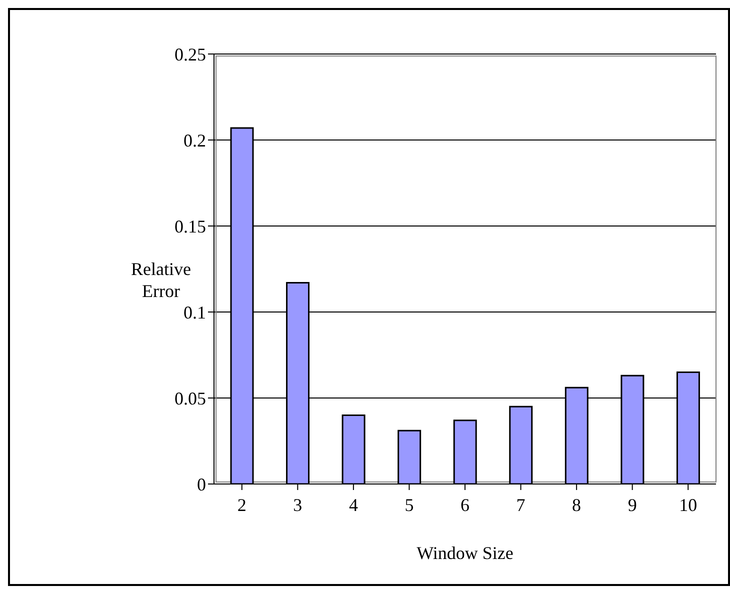 Image resolution: width=730 pixels, height=596 pixels. Describe the element at coordinates (465, 552) in the screenshot. I see `x-axis-title: Window Size` at that location.